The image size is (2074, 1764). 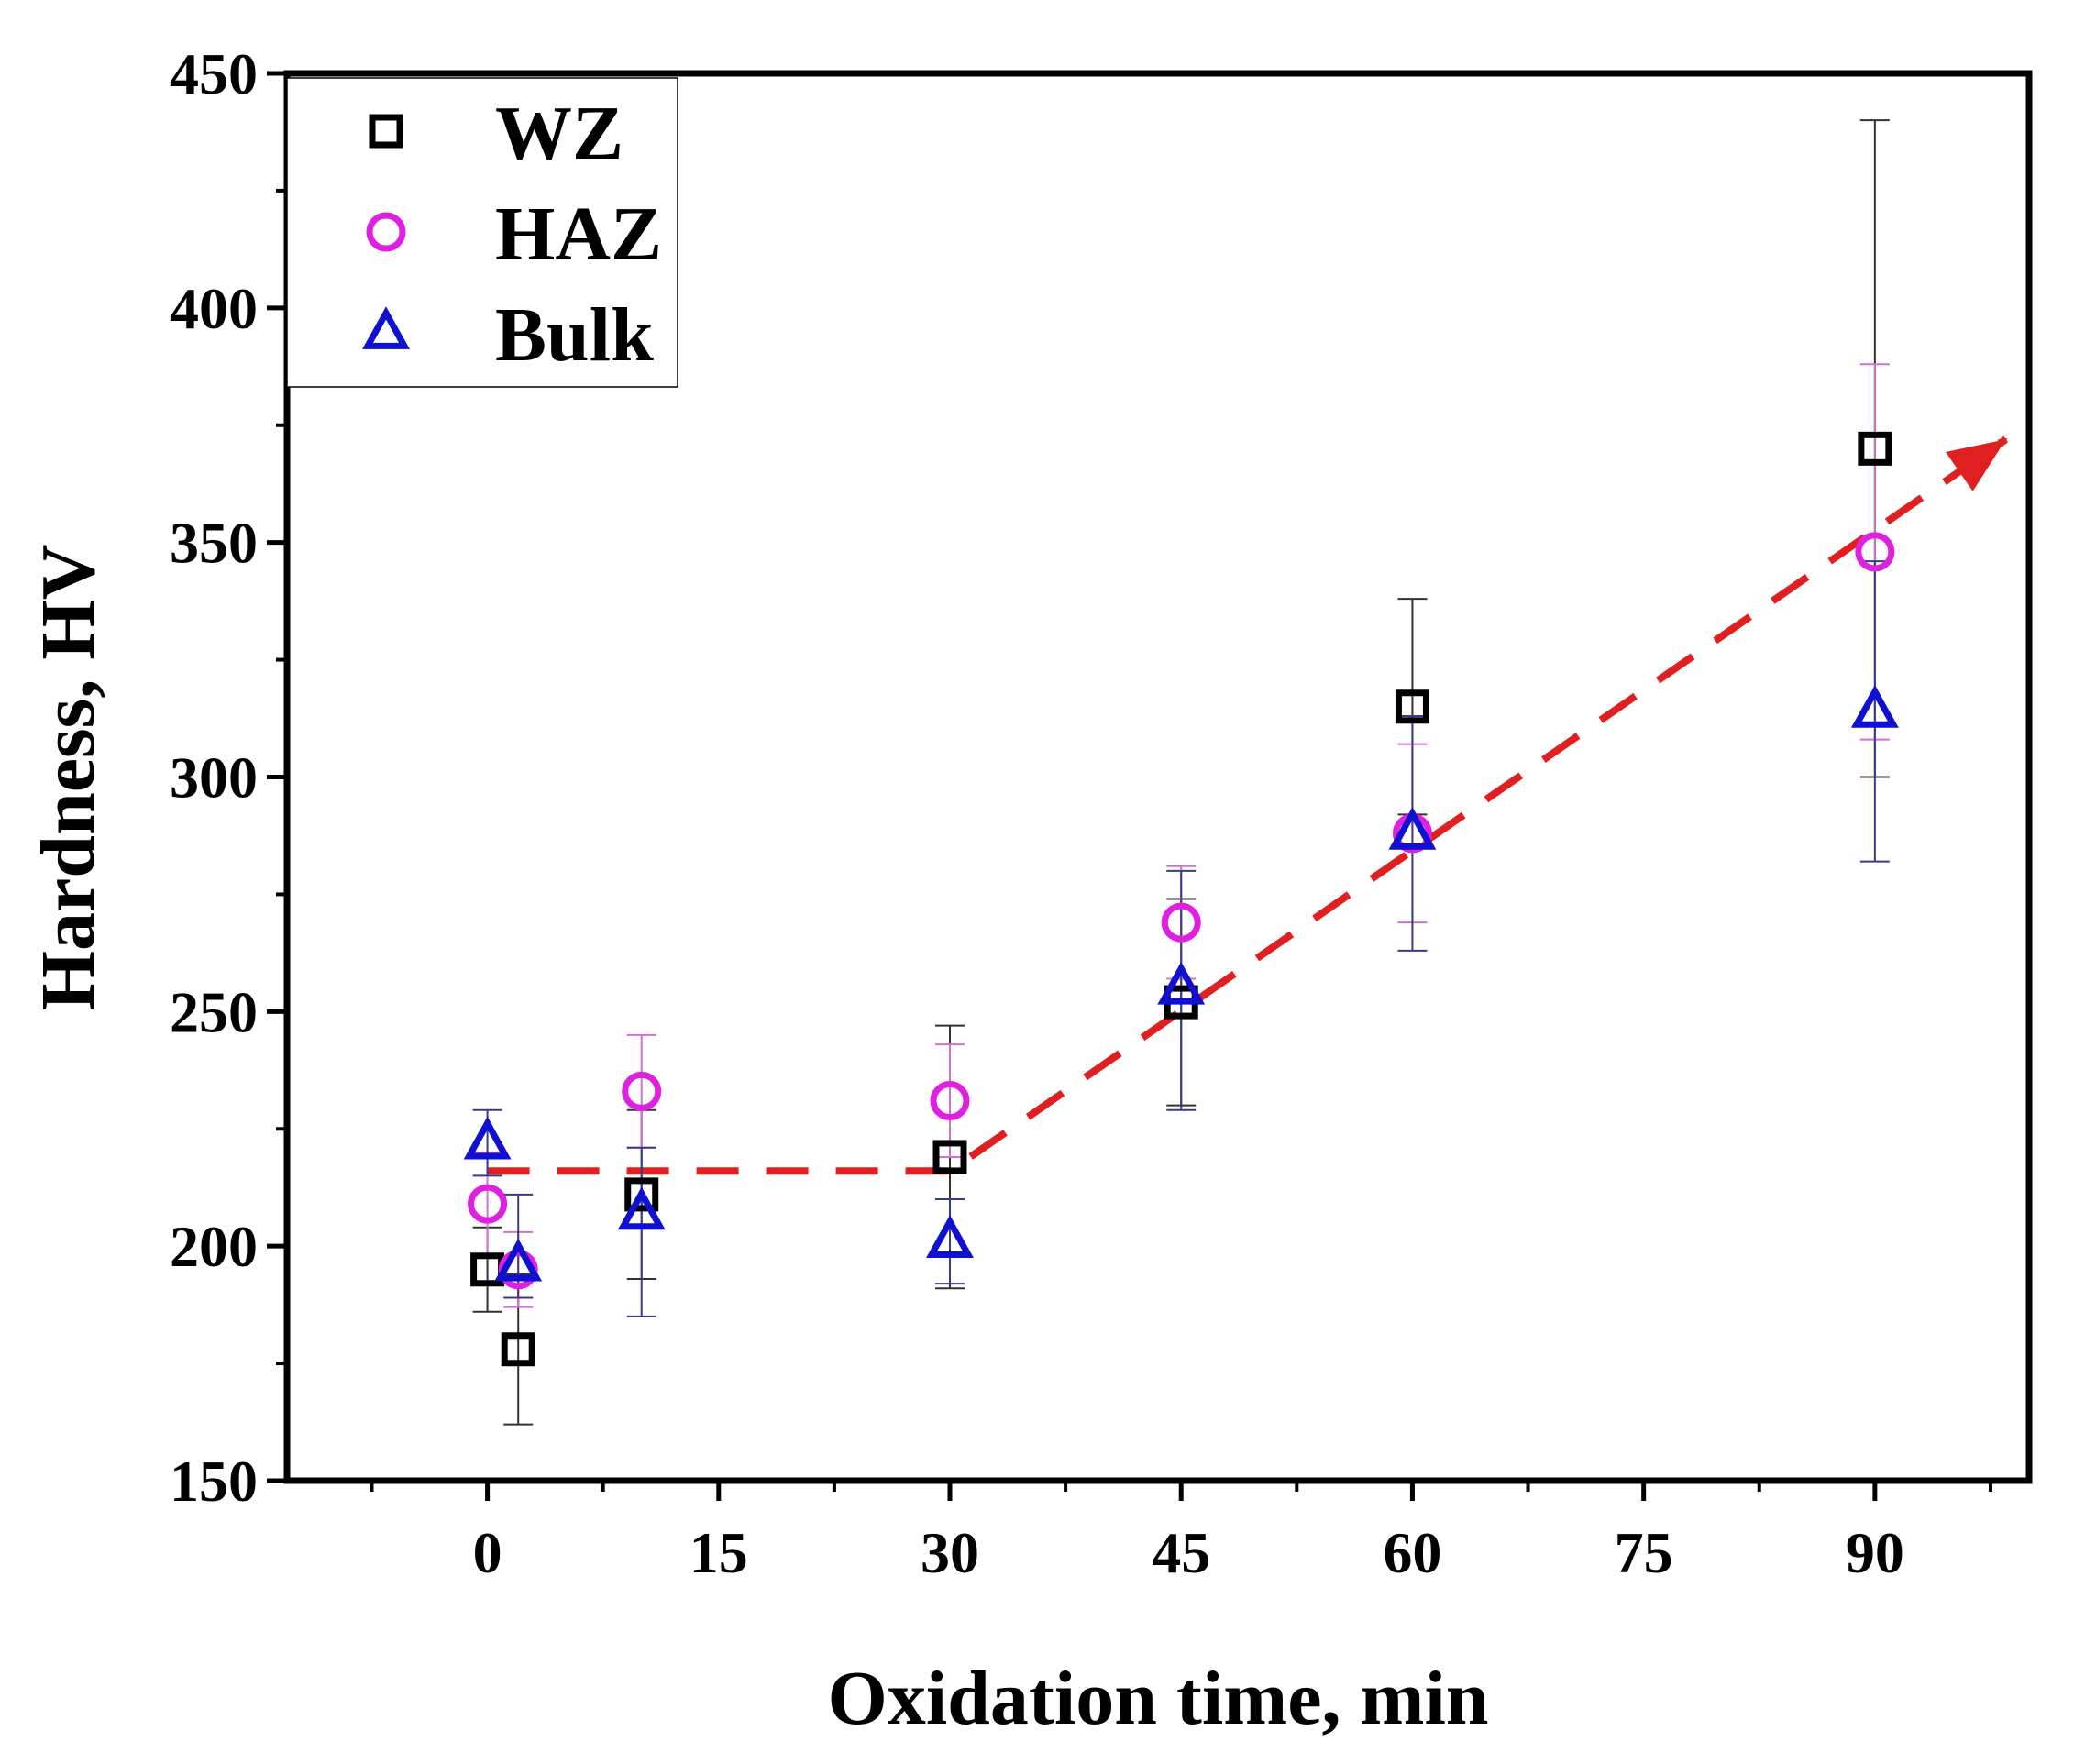 I want to click on x-axis-ticks: 0 15 30 45 60 75 90, so click(x=1181, y=1533).